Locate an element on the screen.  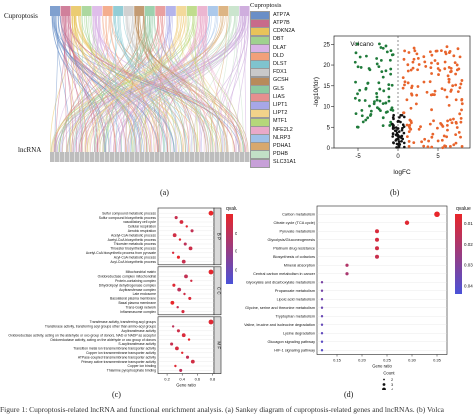
legend-label: FDX1 is located at coordinates (280, 72).